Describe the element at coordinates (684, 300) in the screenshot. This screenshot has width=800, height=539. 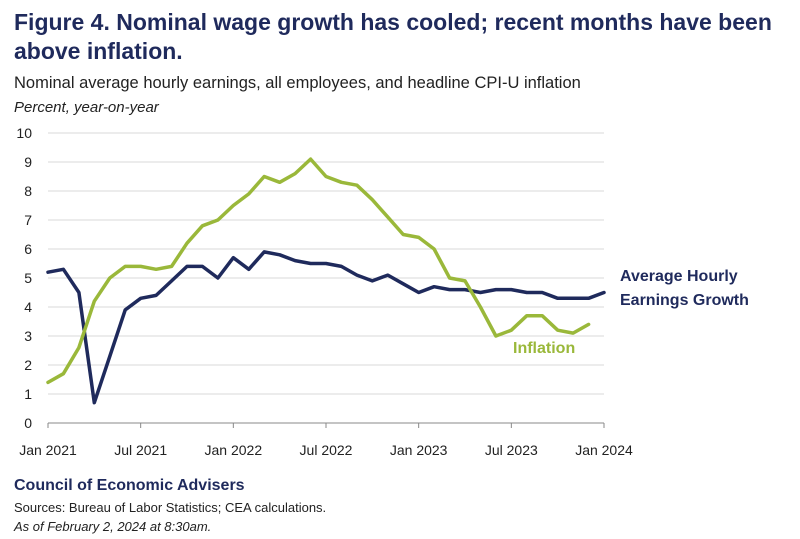
I see `wages-series-label: Earnings Growth` at that location.